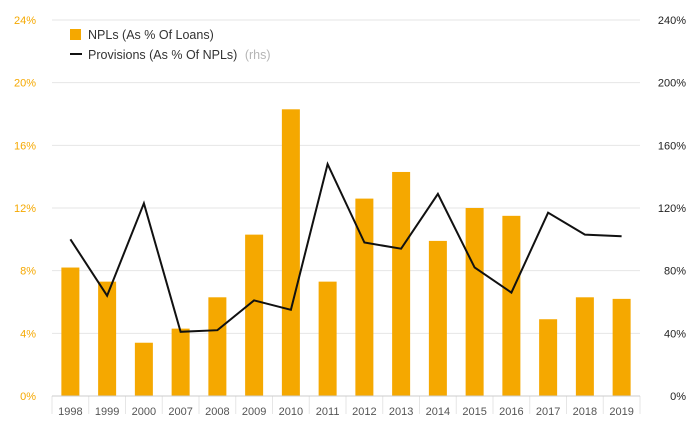 The height and width of the screenshot is (433, 700). What do you see at coordinates (364, 412) in the screenshot?
I see `x-tick-label: 2012` at bounding box center [364, 412].